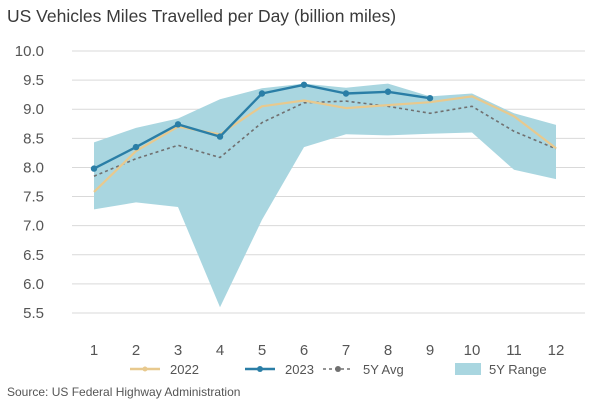 This screenshot has width=612, height=405. What do you see at coordinates (514, 350) in the screenshot?
I see `x-tick-label: 11` at bounding box center [514, 350].